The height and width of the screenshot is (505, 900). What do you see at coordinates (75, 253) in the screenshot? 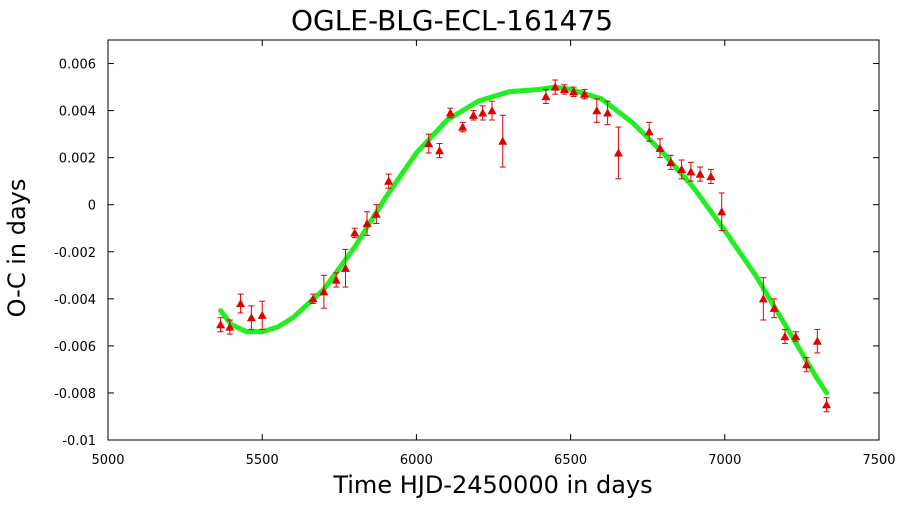
I see `y-tick-label: -0.002` at bounding box center [75, 253].